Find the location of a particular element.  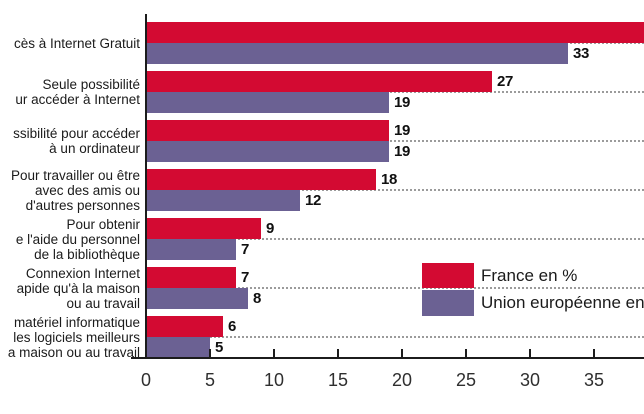

category-label-line: Connexion Internet is located at coordinates (82, 273).